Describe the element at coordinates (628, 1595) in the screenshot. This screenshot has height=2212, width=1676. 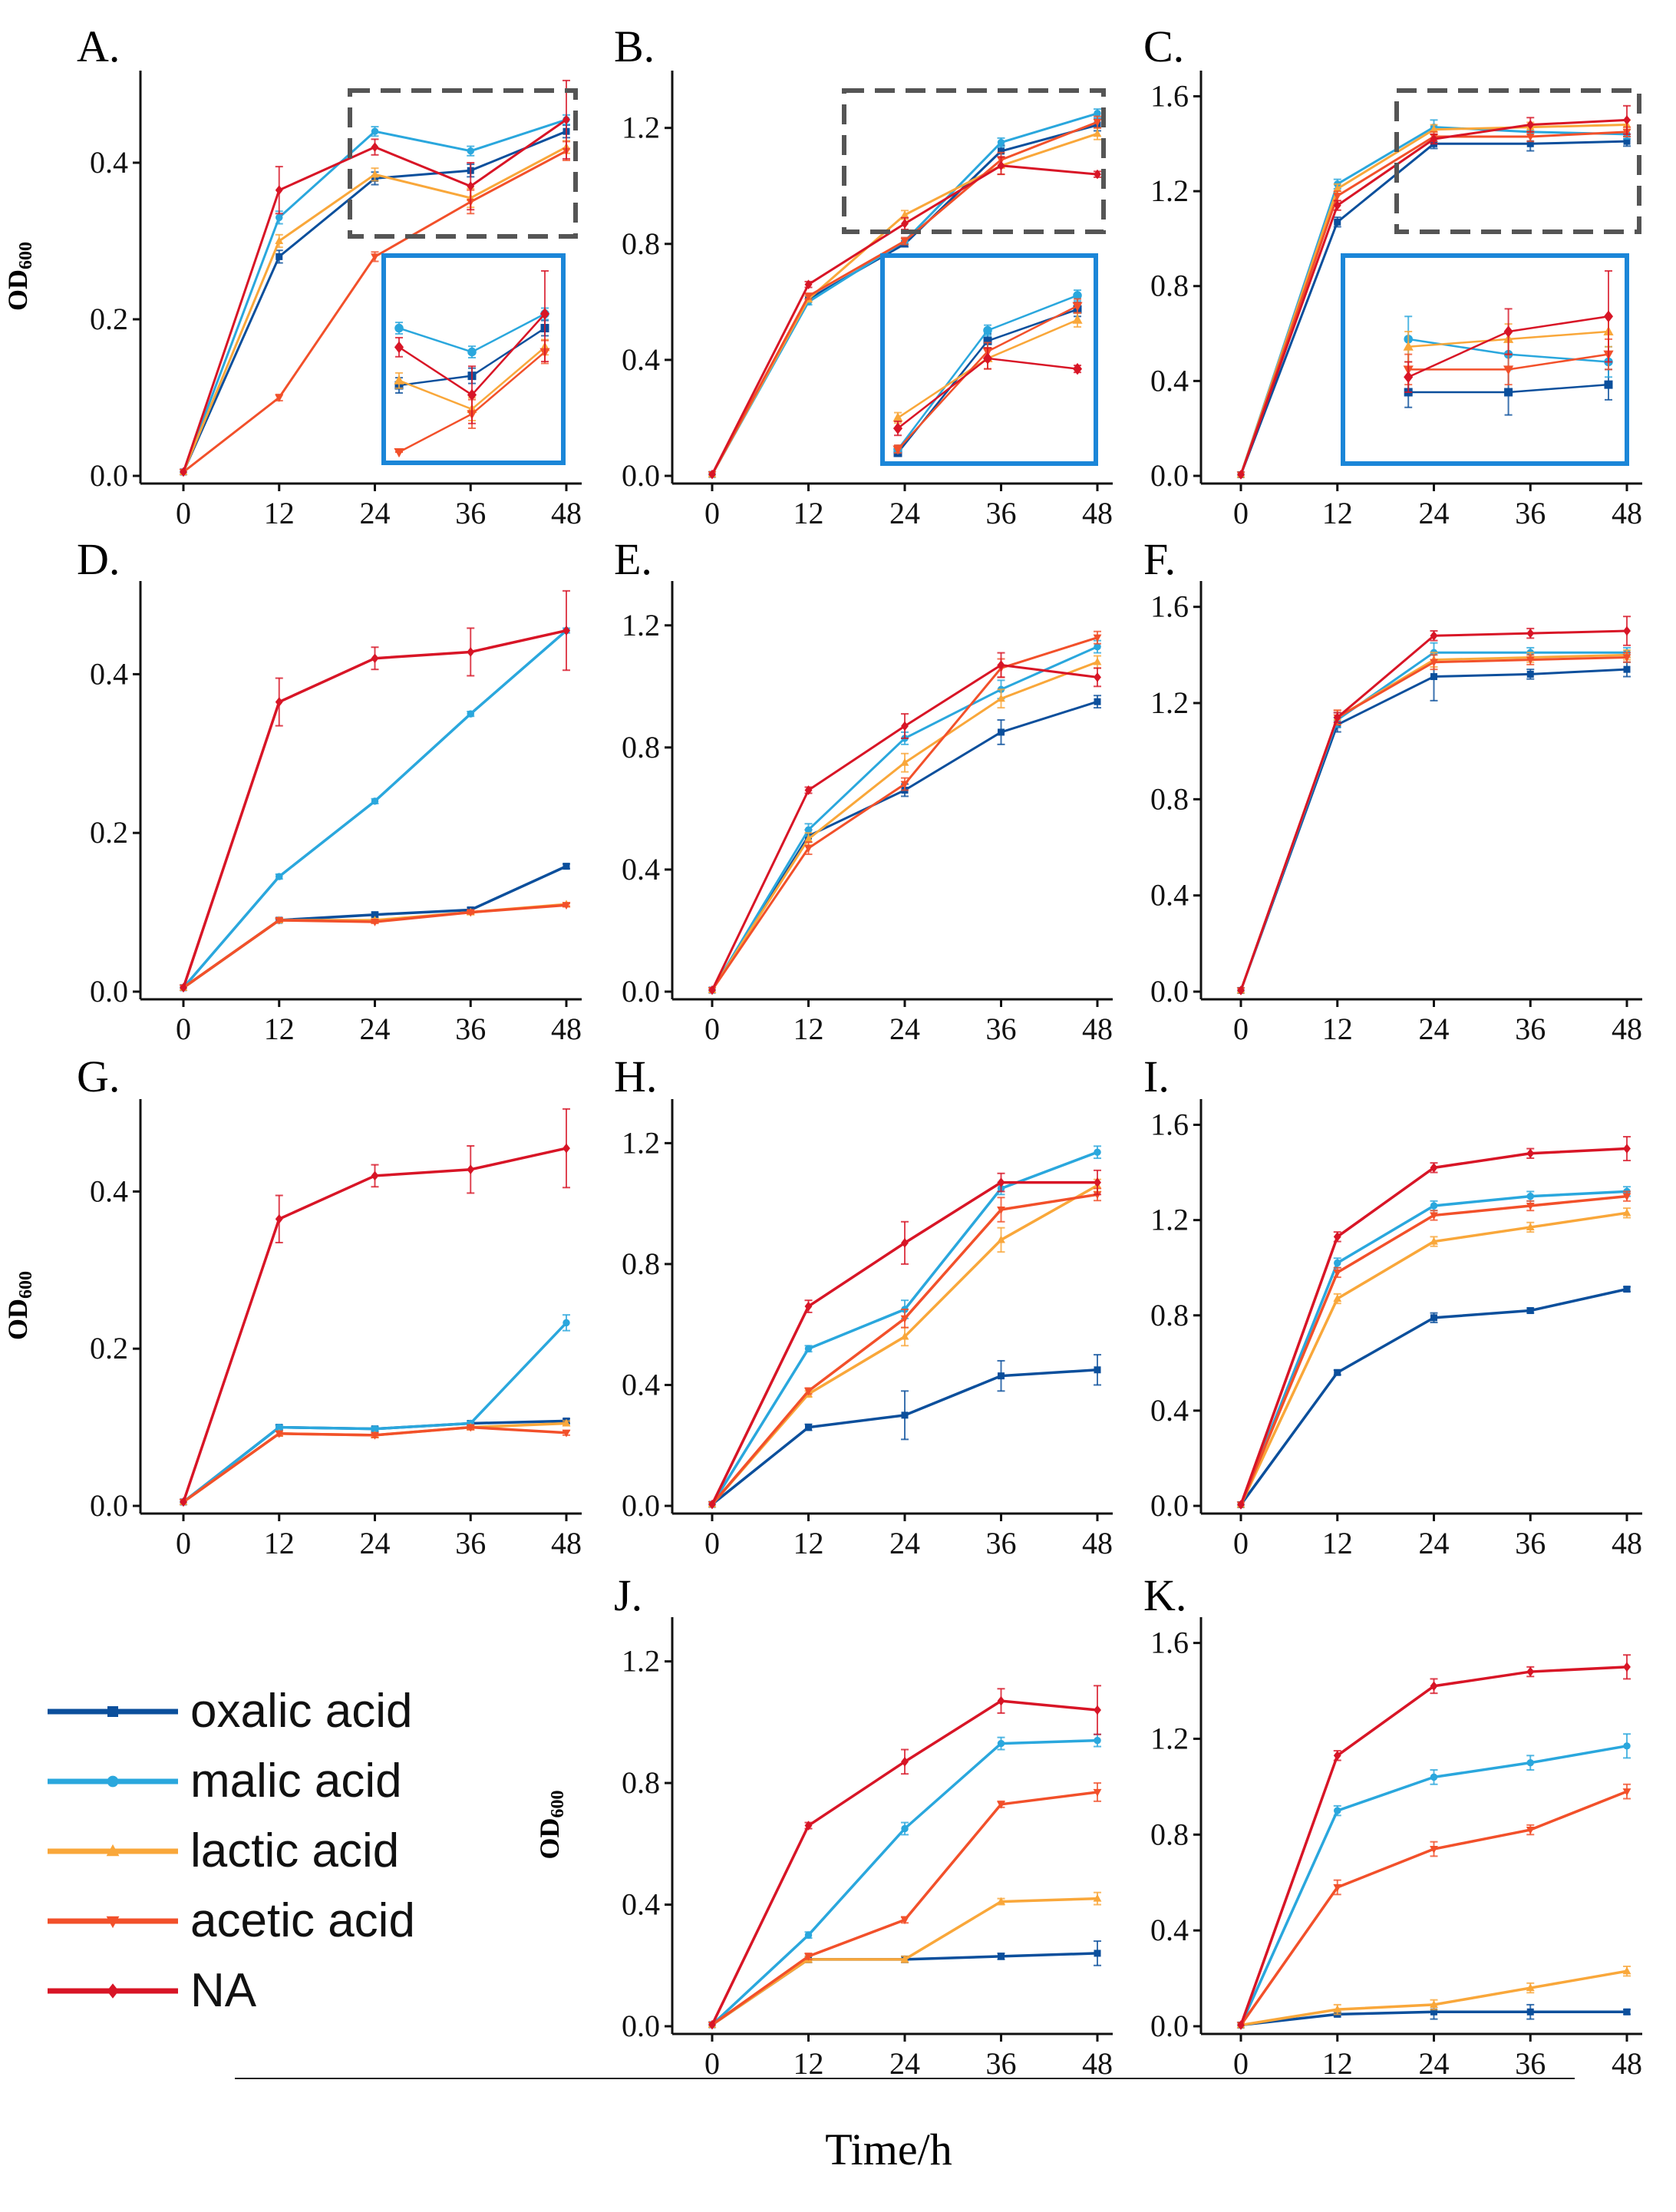
I see `panel-letter-j: J.` at that location.